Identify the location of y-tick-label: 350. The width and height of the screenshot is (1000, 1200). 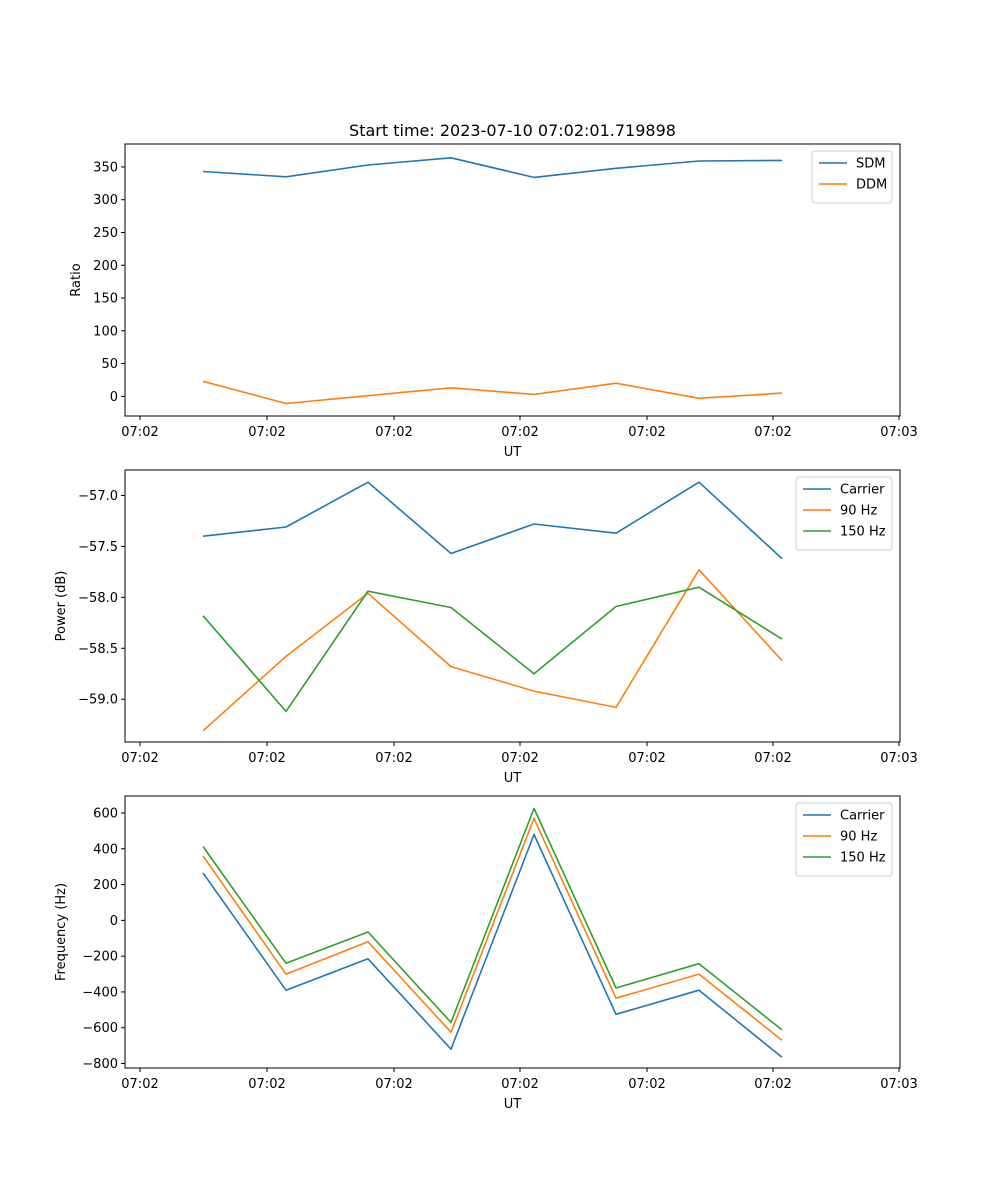
(105, 167).